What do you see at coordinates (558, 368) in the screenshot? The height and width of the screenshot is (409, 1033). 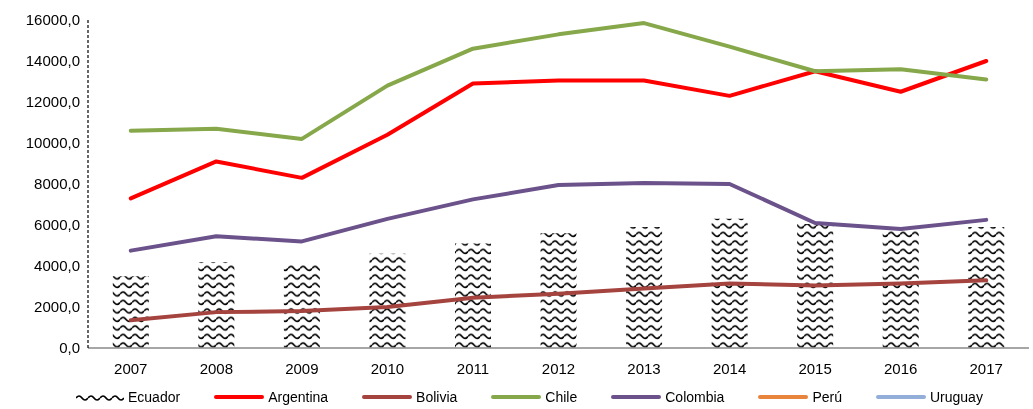 I see `x-tick-label: 2012` at bounding box center [558, 368].